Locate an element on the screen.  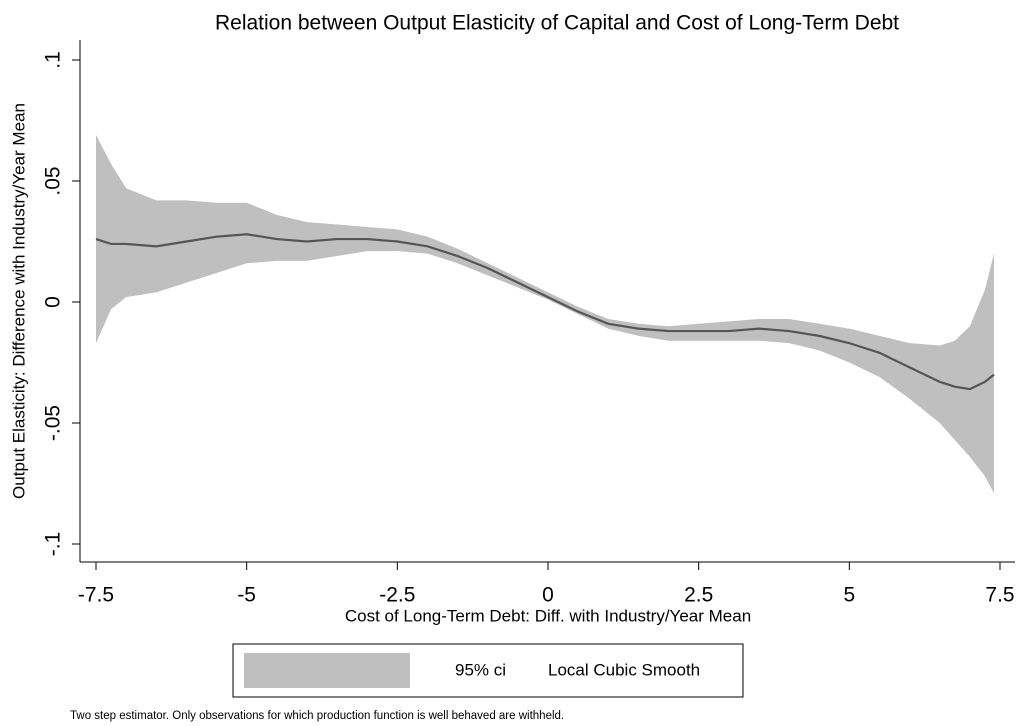
legend-label: Local Cubic Smooth is located at coordinates (624, 669).